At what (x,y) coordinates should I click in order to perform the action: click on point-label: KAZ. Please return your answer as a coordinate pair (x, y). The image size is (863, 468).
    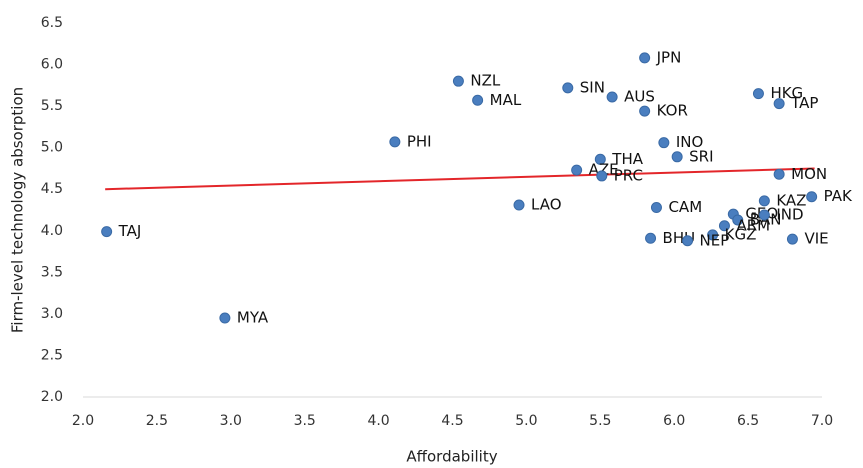
    Looking at the image, I should click on (791, 200).